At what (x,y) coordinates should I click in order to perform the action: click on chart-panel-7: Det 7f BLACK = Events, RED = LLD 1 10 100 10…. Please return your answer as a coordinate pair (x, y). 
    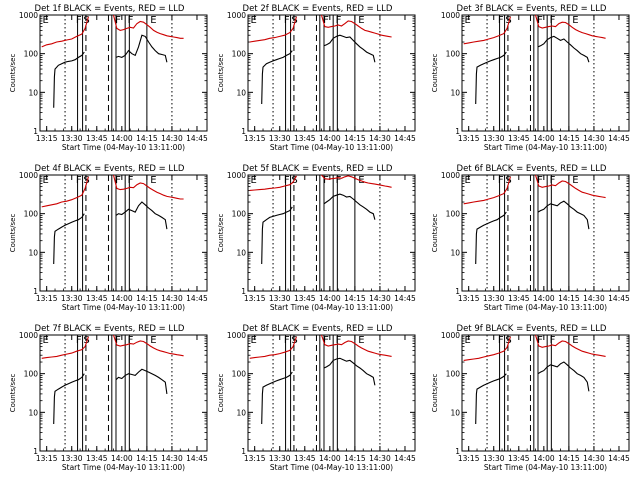
    Looking at the image, I should click on (108, 398).